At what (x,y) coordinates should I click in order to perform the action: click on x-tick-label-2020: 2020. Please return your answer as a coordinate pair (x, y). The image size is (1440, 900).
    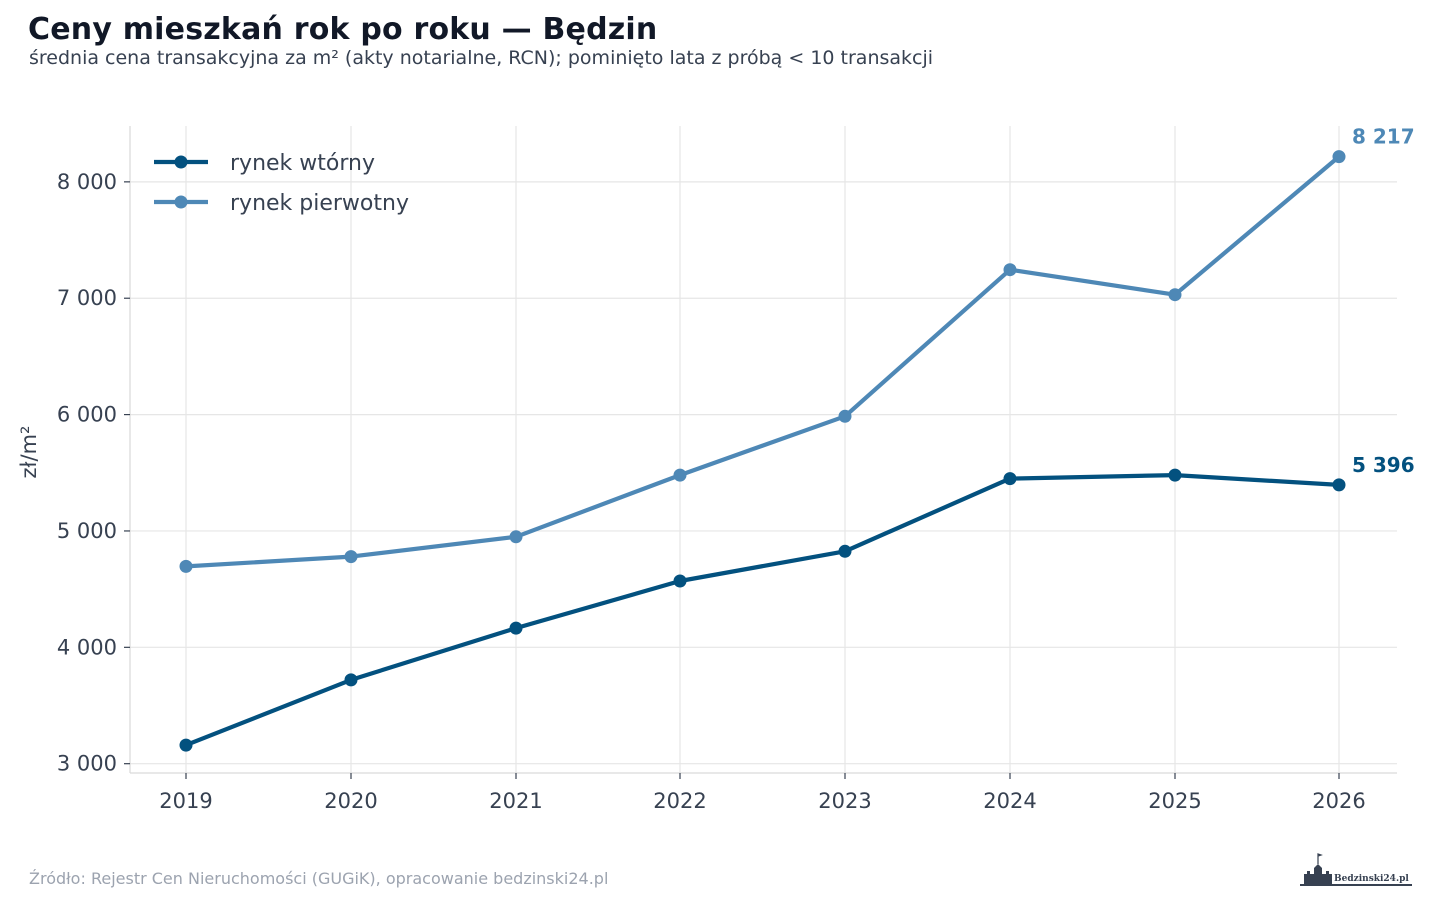
    Looking at the image, I should click on (350, 801).